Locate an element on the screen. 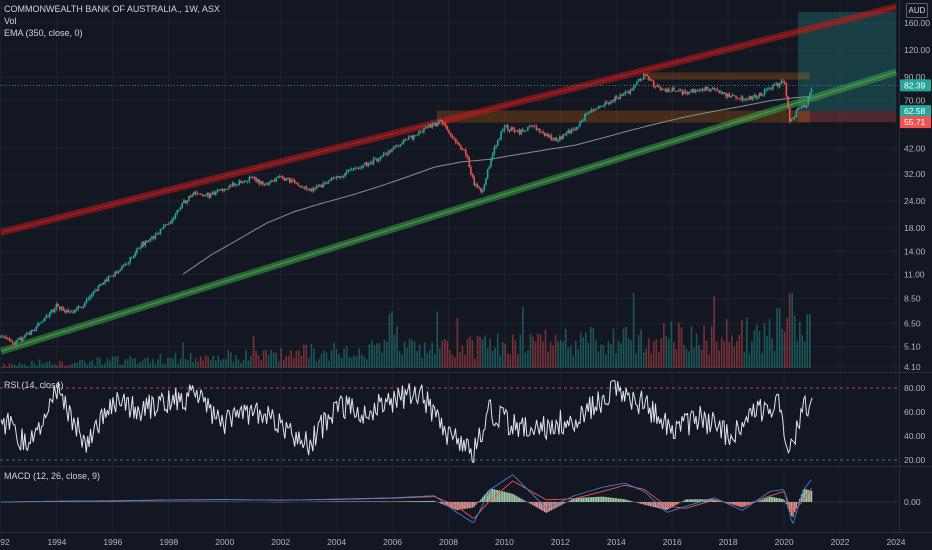  macd-label: MACD (12, 26, close, 9) is located at coordinates (52, 476).